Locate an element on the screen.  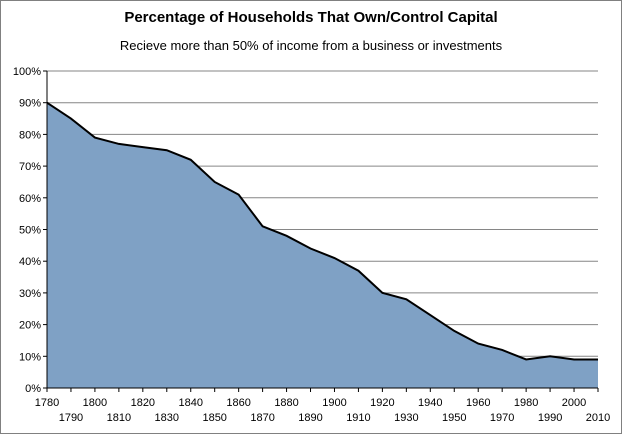
x-tick-label: 1960 is located at coordinates (478, 403).